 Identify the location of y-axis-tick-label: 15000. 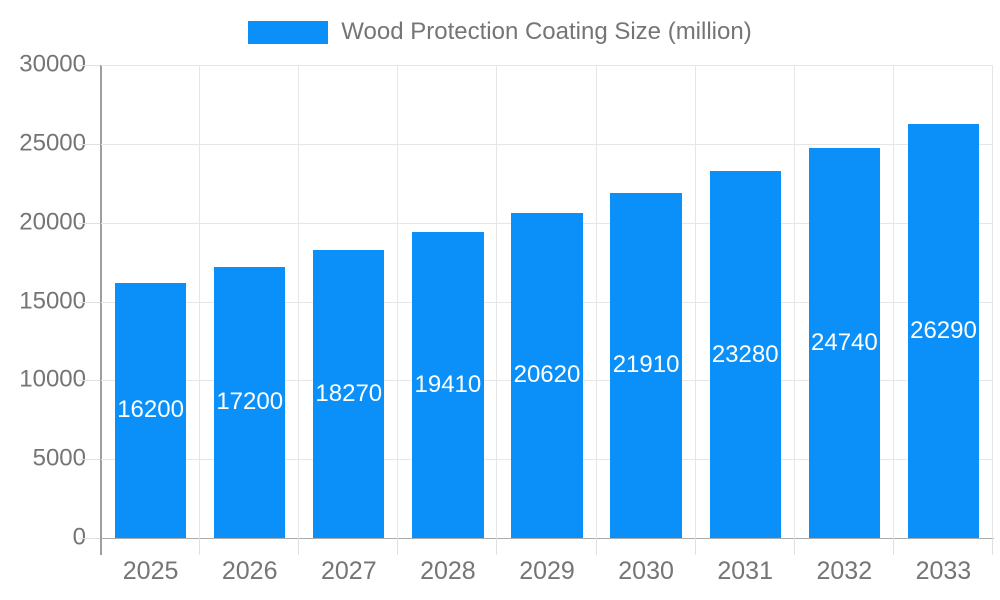
(52, 300).